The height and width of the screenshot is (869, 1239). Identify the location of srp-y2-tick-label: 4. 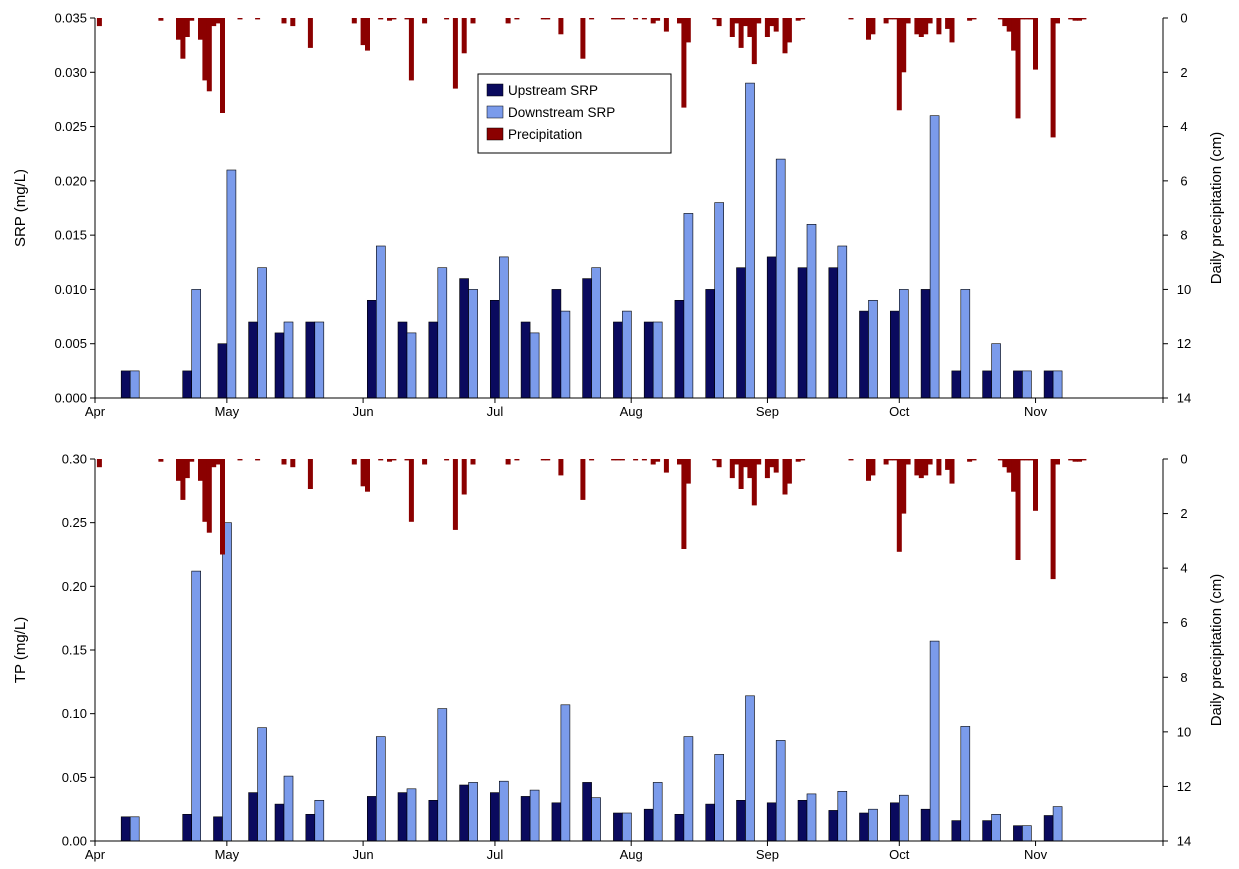
(1183, 126).